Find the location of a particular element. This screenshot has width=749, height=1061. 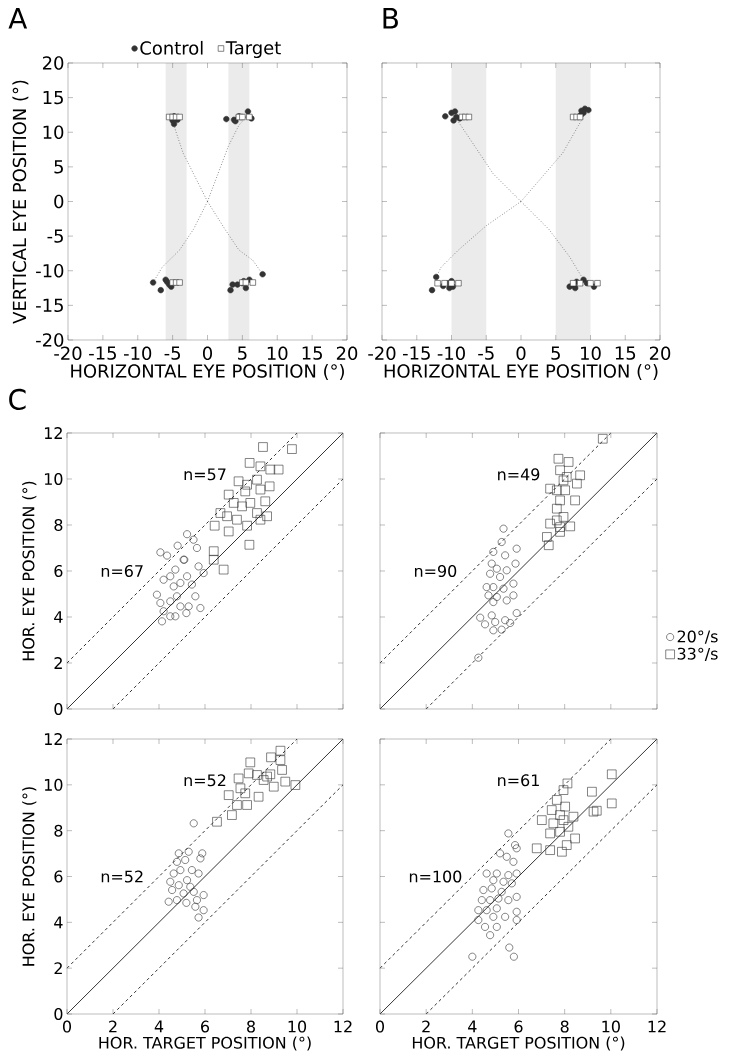

y-tick-label: -20 is located at coordinates (50, 340).